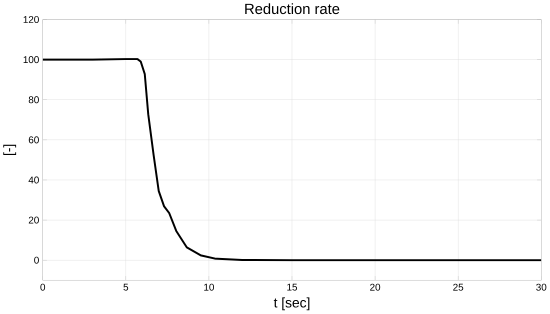 The width and height of the screenshot is (550, 314). Describe the element at coordinates (33, 140) in the screenshot. I see `y-tick-label: 60` at that location.